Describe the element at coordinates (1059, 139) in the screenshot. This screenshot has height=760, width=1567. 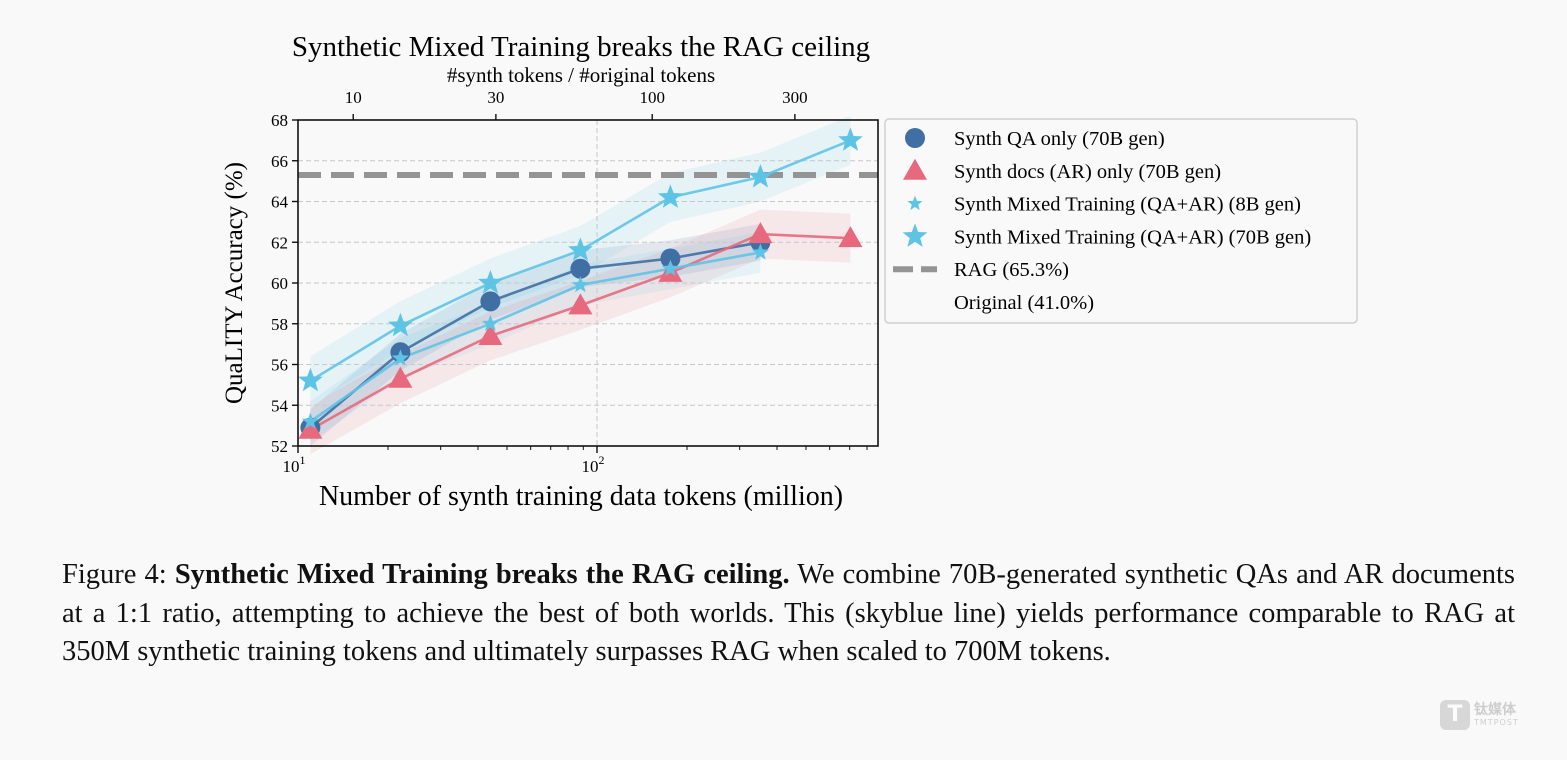
I see `legend-label: Synth QA only (70B gen)` at that location.